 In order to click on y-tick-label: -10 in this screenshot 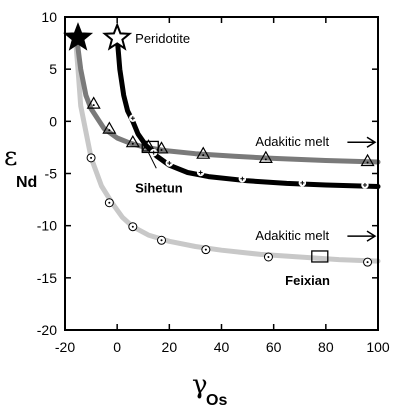, I will do `click(47, 226)`.